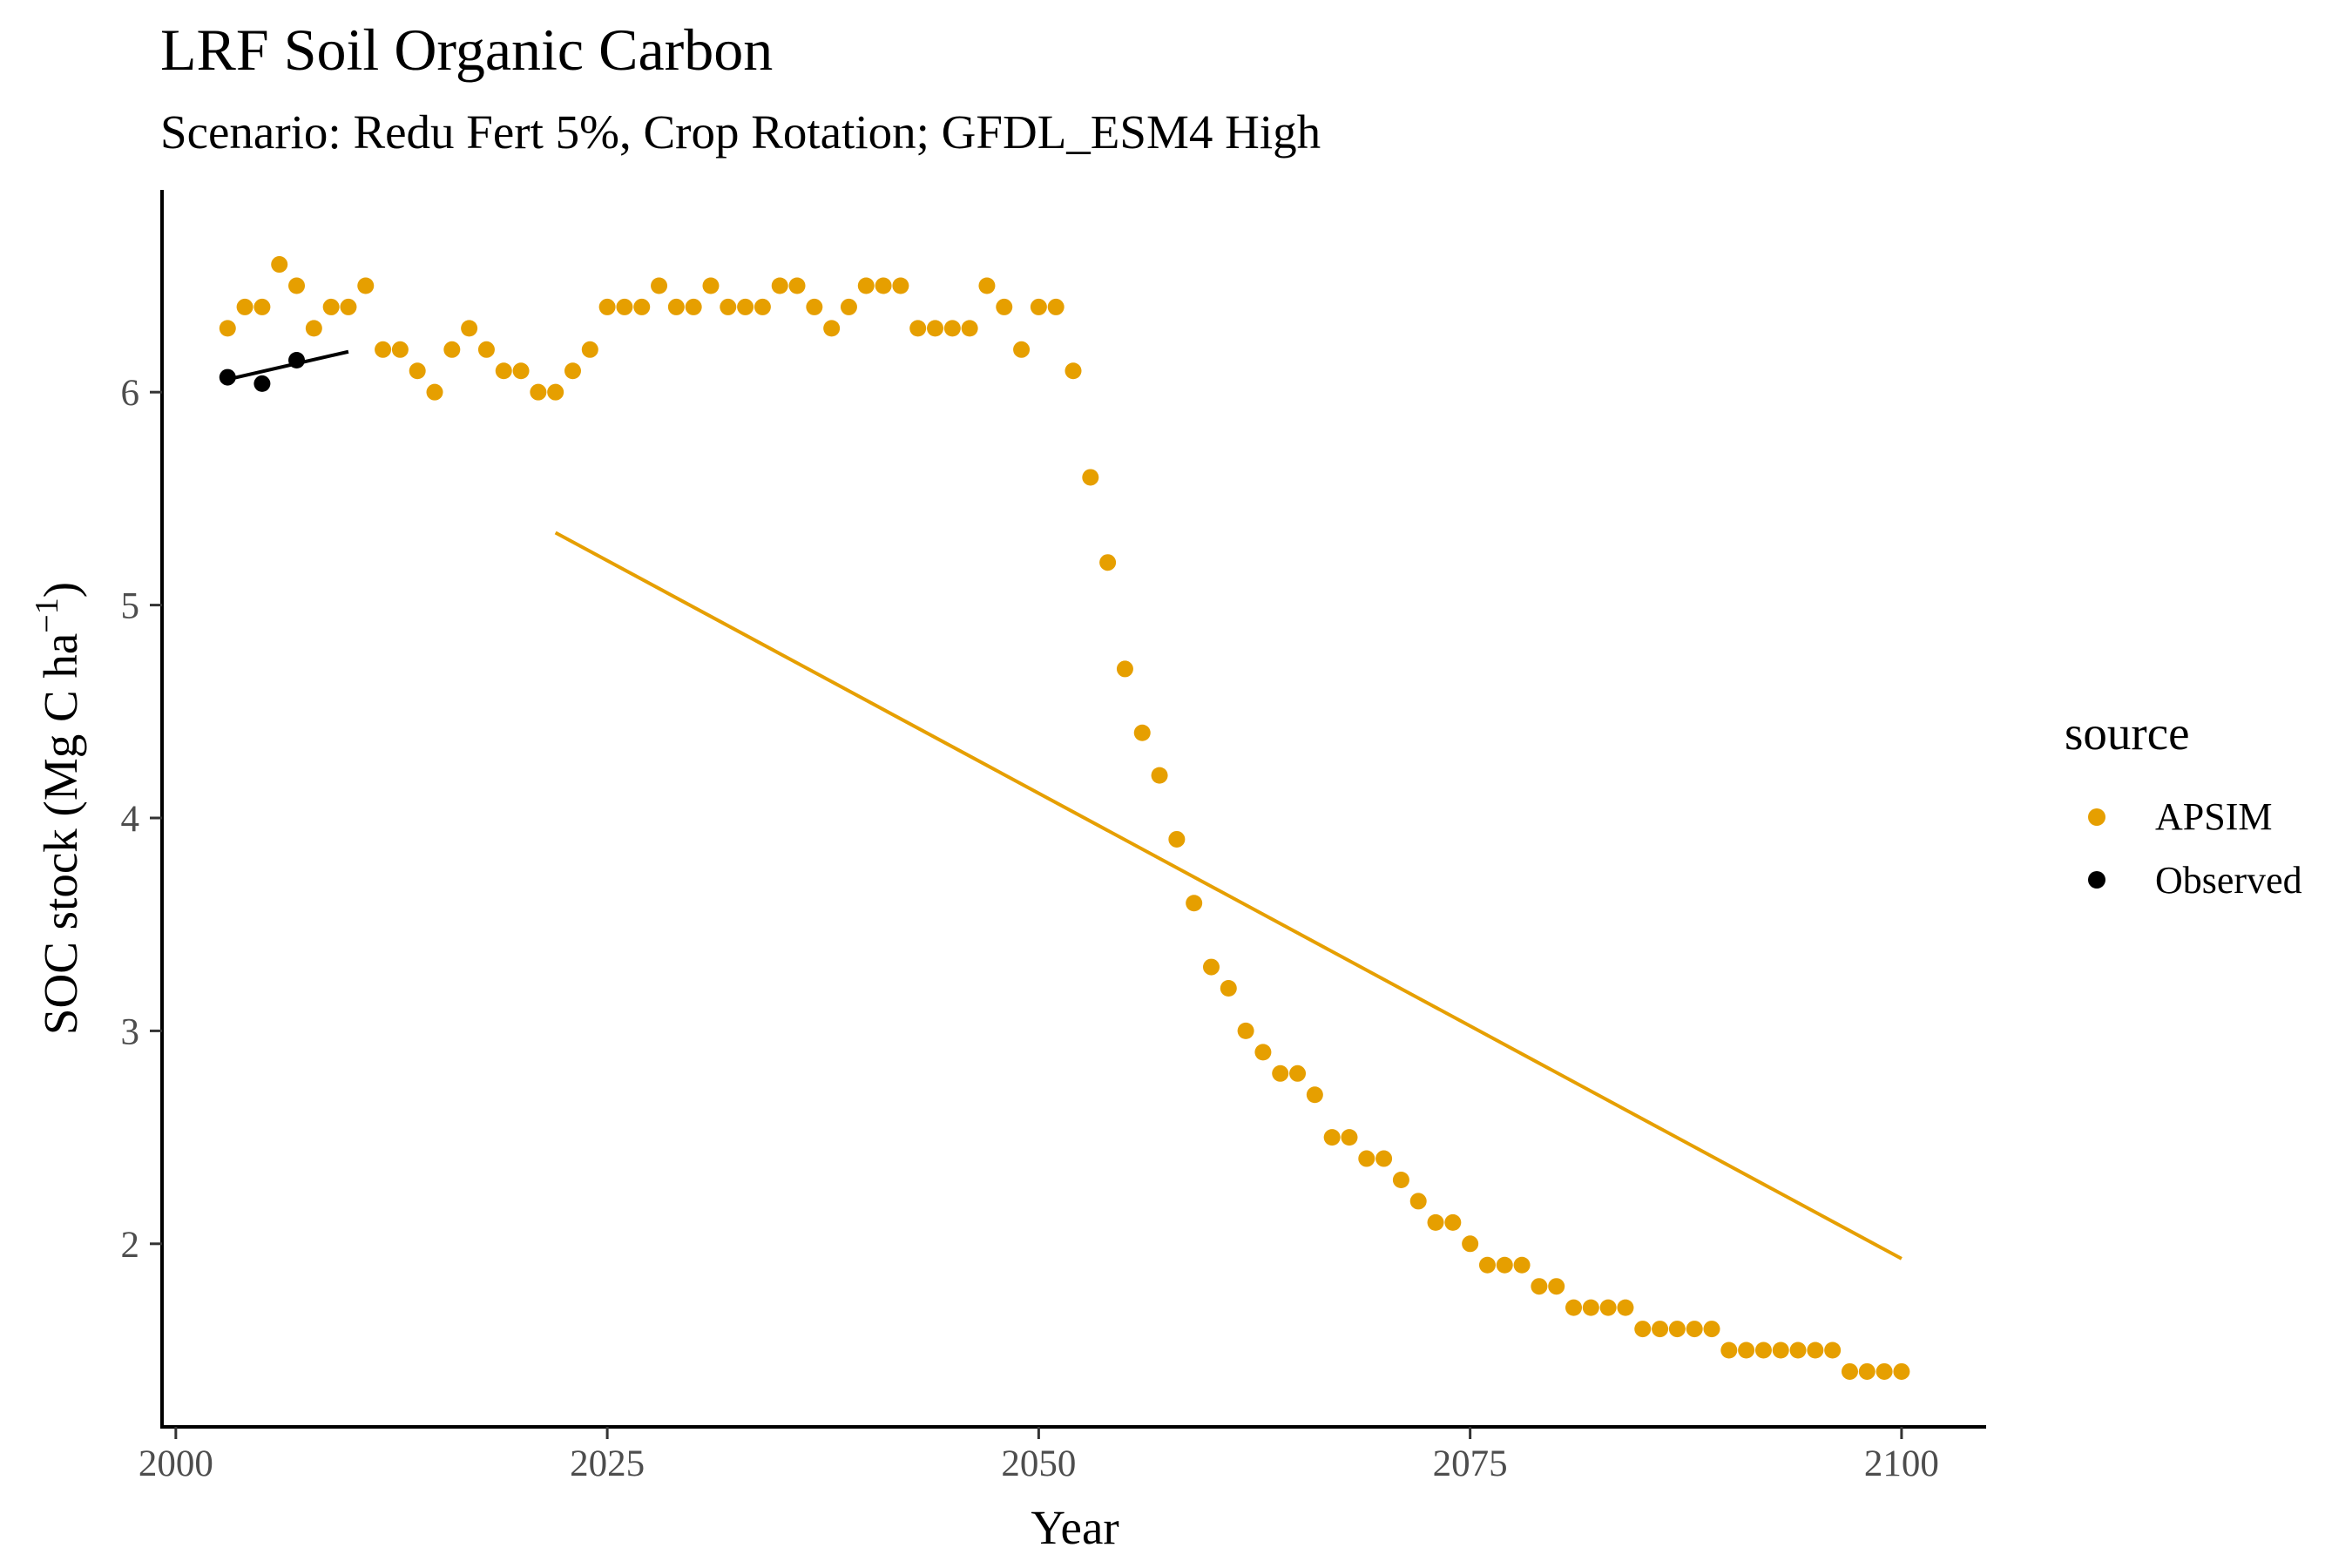  I want to click on chart-title: LRF Soil Organic Carbon, so click(466, 50).